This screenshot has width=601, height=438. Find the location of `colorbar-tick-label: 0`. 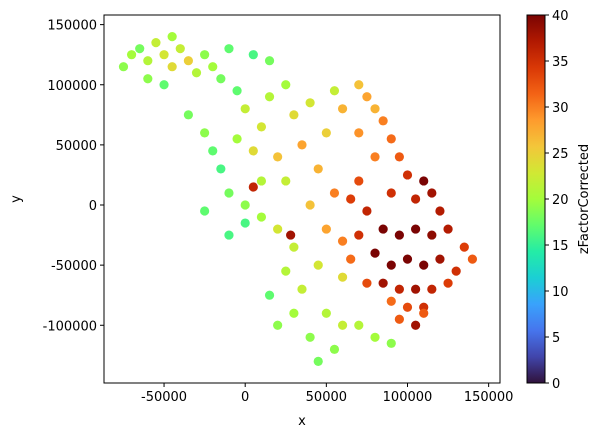

colorbar-tick-label: 0 is located at coordinates (556, 384).